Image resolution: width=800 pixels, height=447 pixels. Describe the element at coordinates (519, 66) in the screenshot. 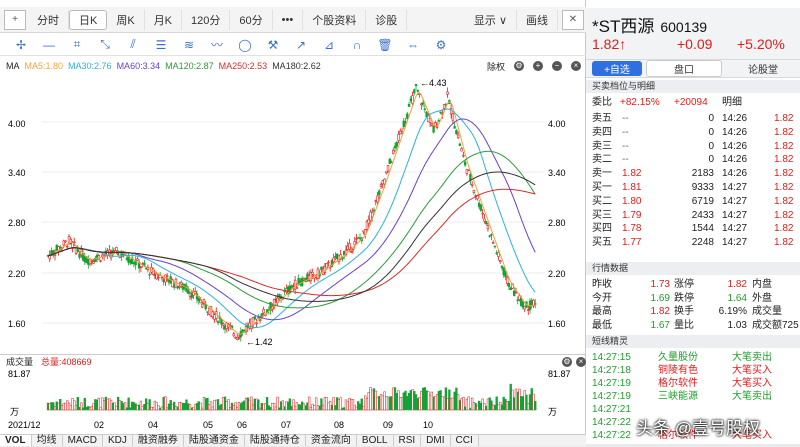

I see `settings-icon: ⚙` at that location.